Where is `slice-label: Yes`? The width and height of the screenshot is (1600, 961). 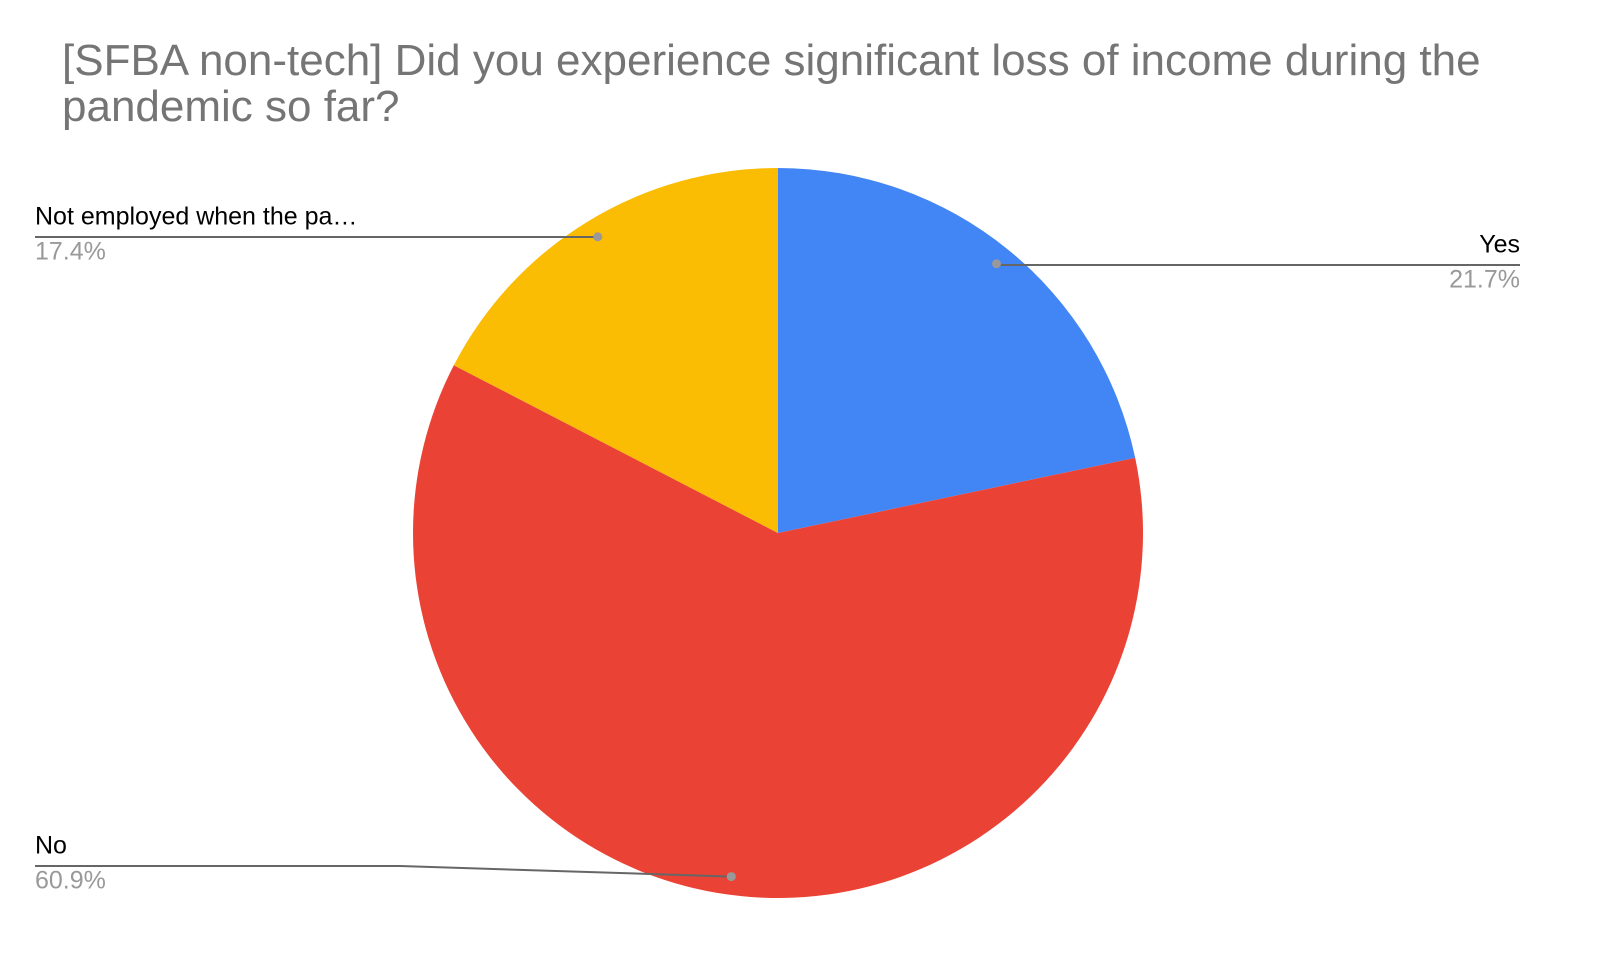 slice-label: Yes is located at coordinates (1499, 245).